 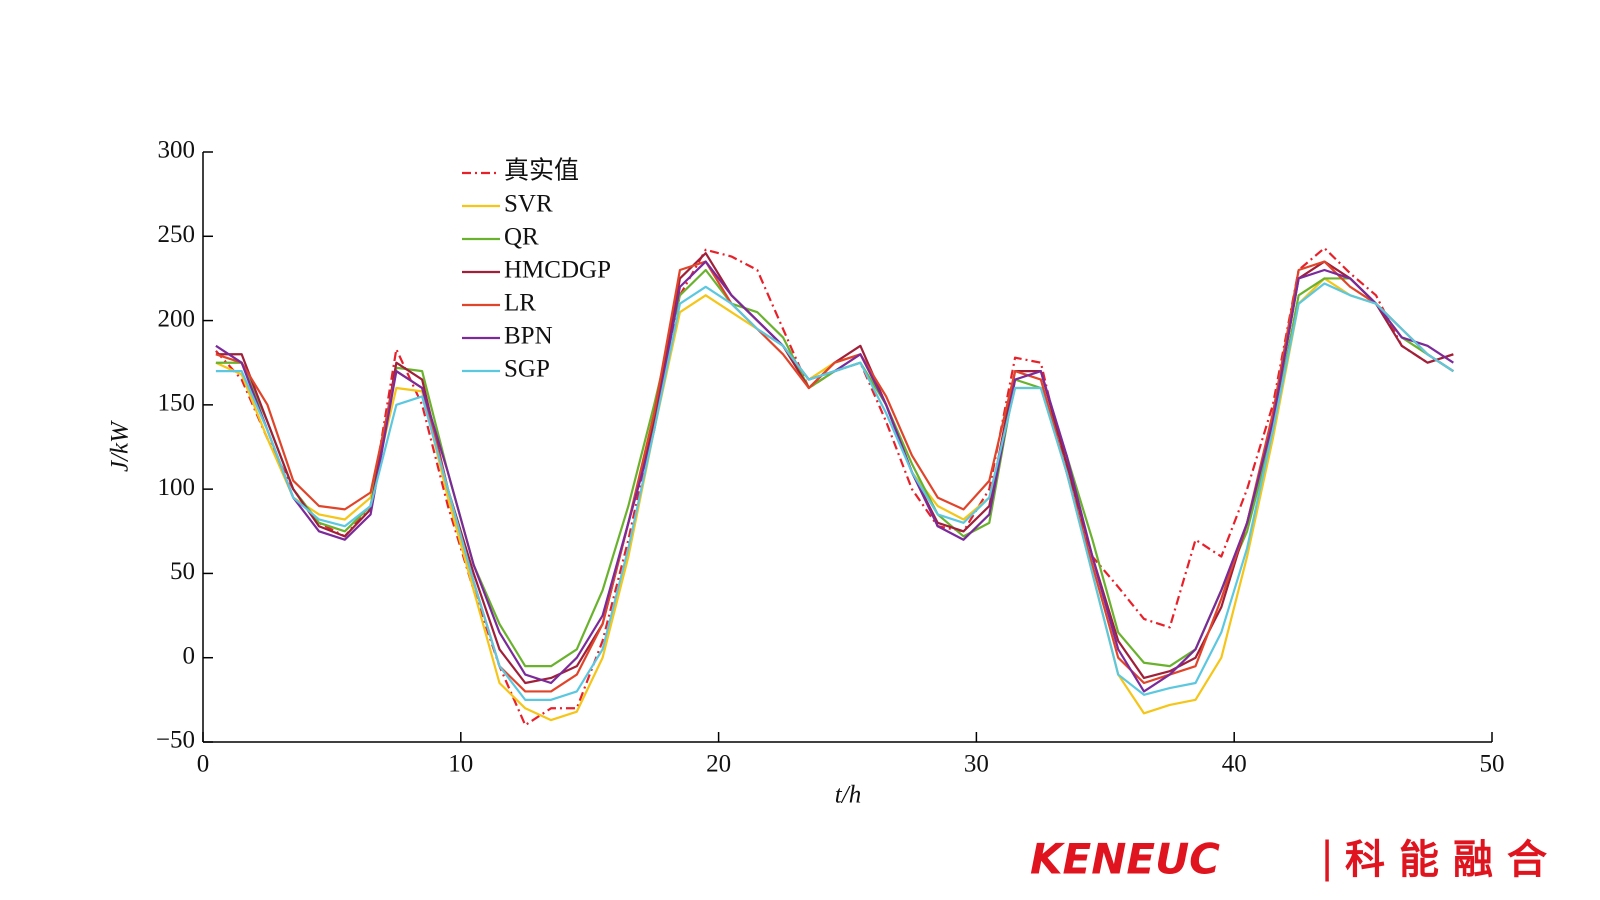 What do you see at coordinates (1125, 859) in the screenshot?
I see `logo-brand: KENEUC` at bounding box center [1125, 859].